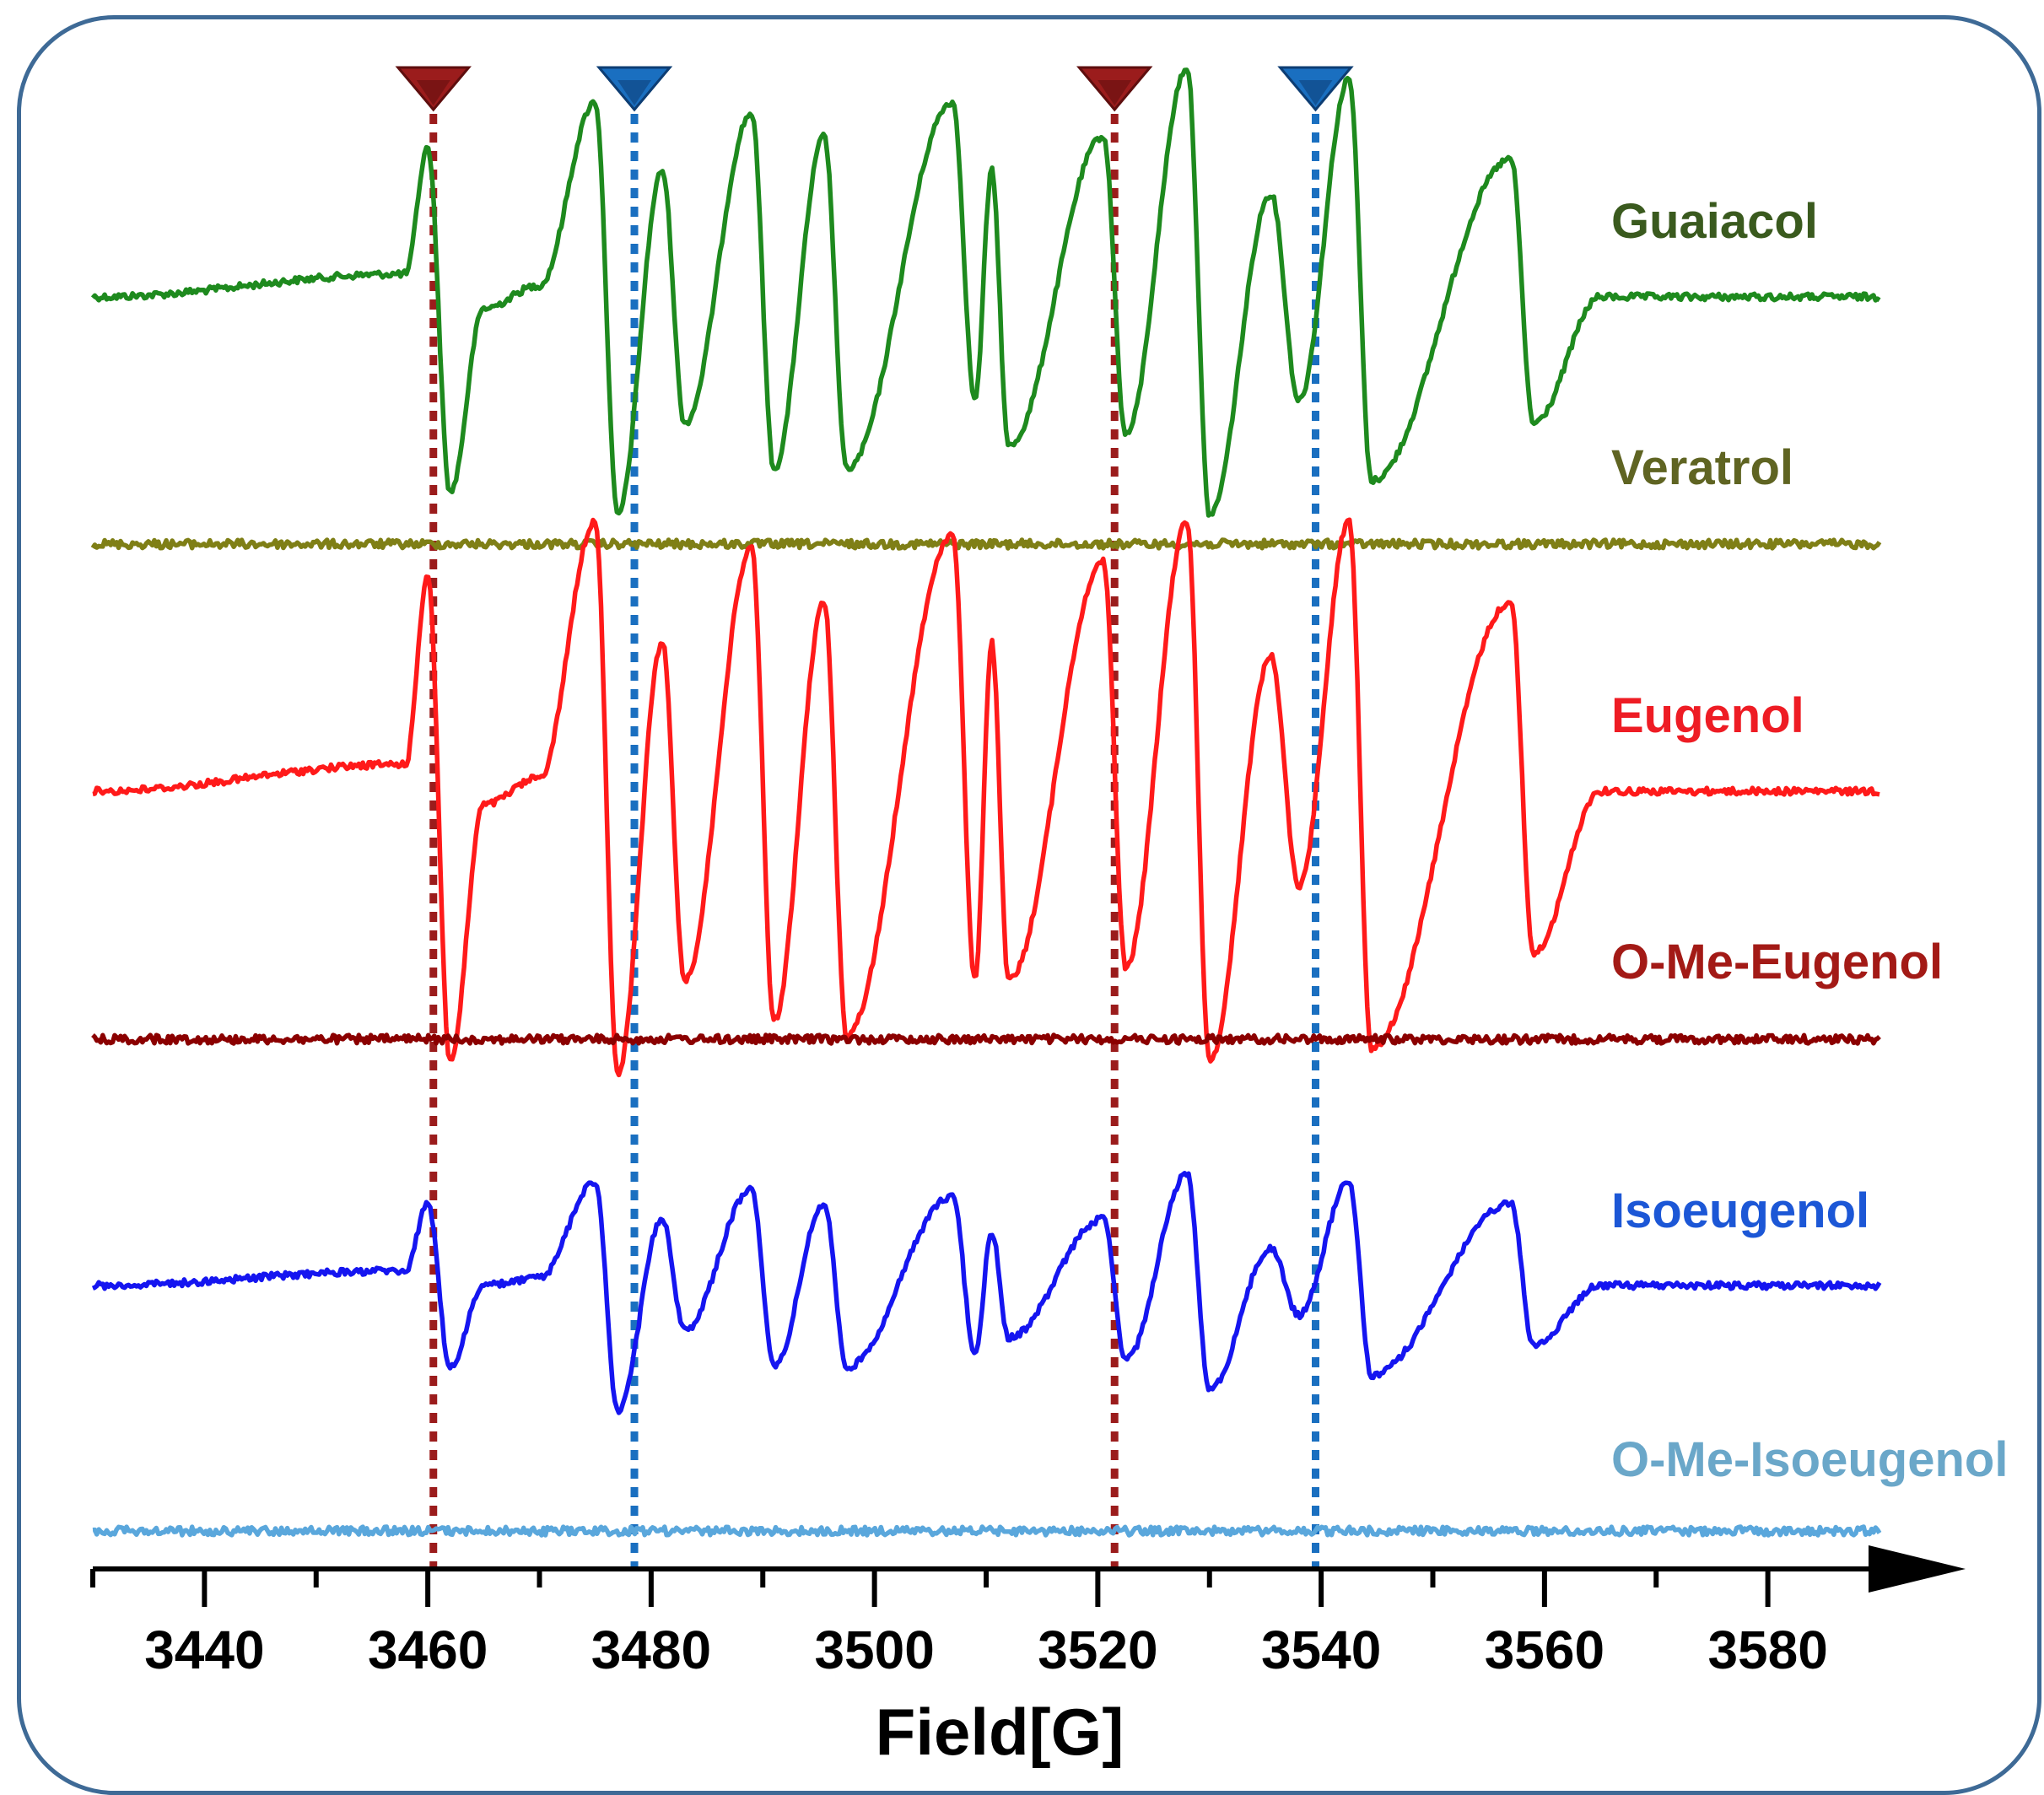  Describe the element at coordinates (986, 1293) in the screenshot. I see `series-line-isoeugenol` at that location.